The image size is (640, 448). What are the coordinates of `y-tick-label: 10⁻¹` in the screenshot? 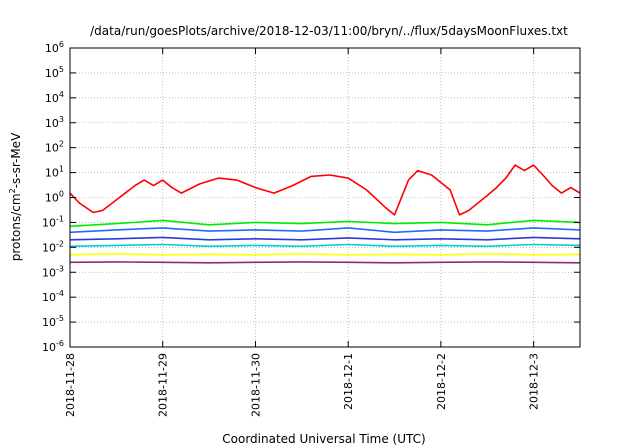 It's located at (53, 221).